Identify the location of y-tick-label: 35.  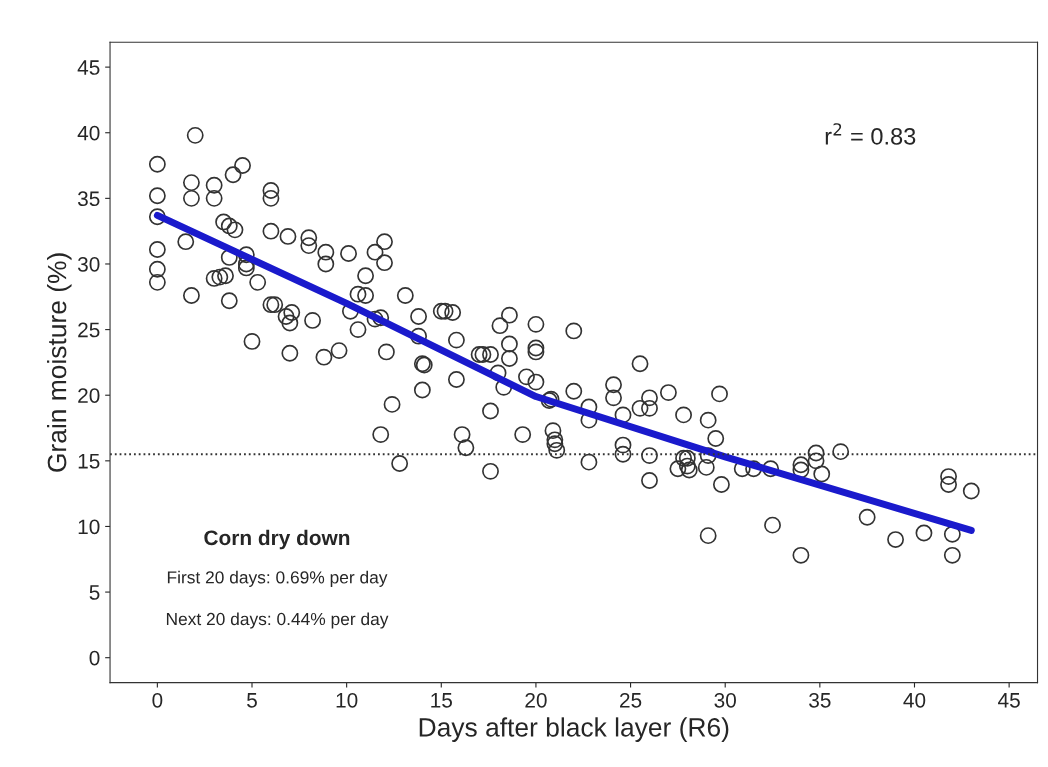
(88, 199).